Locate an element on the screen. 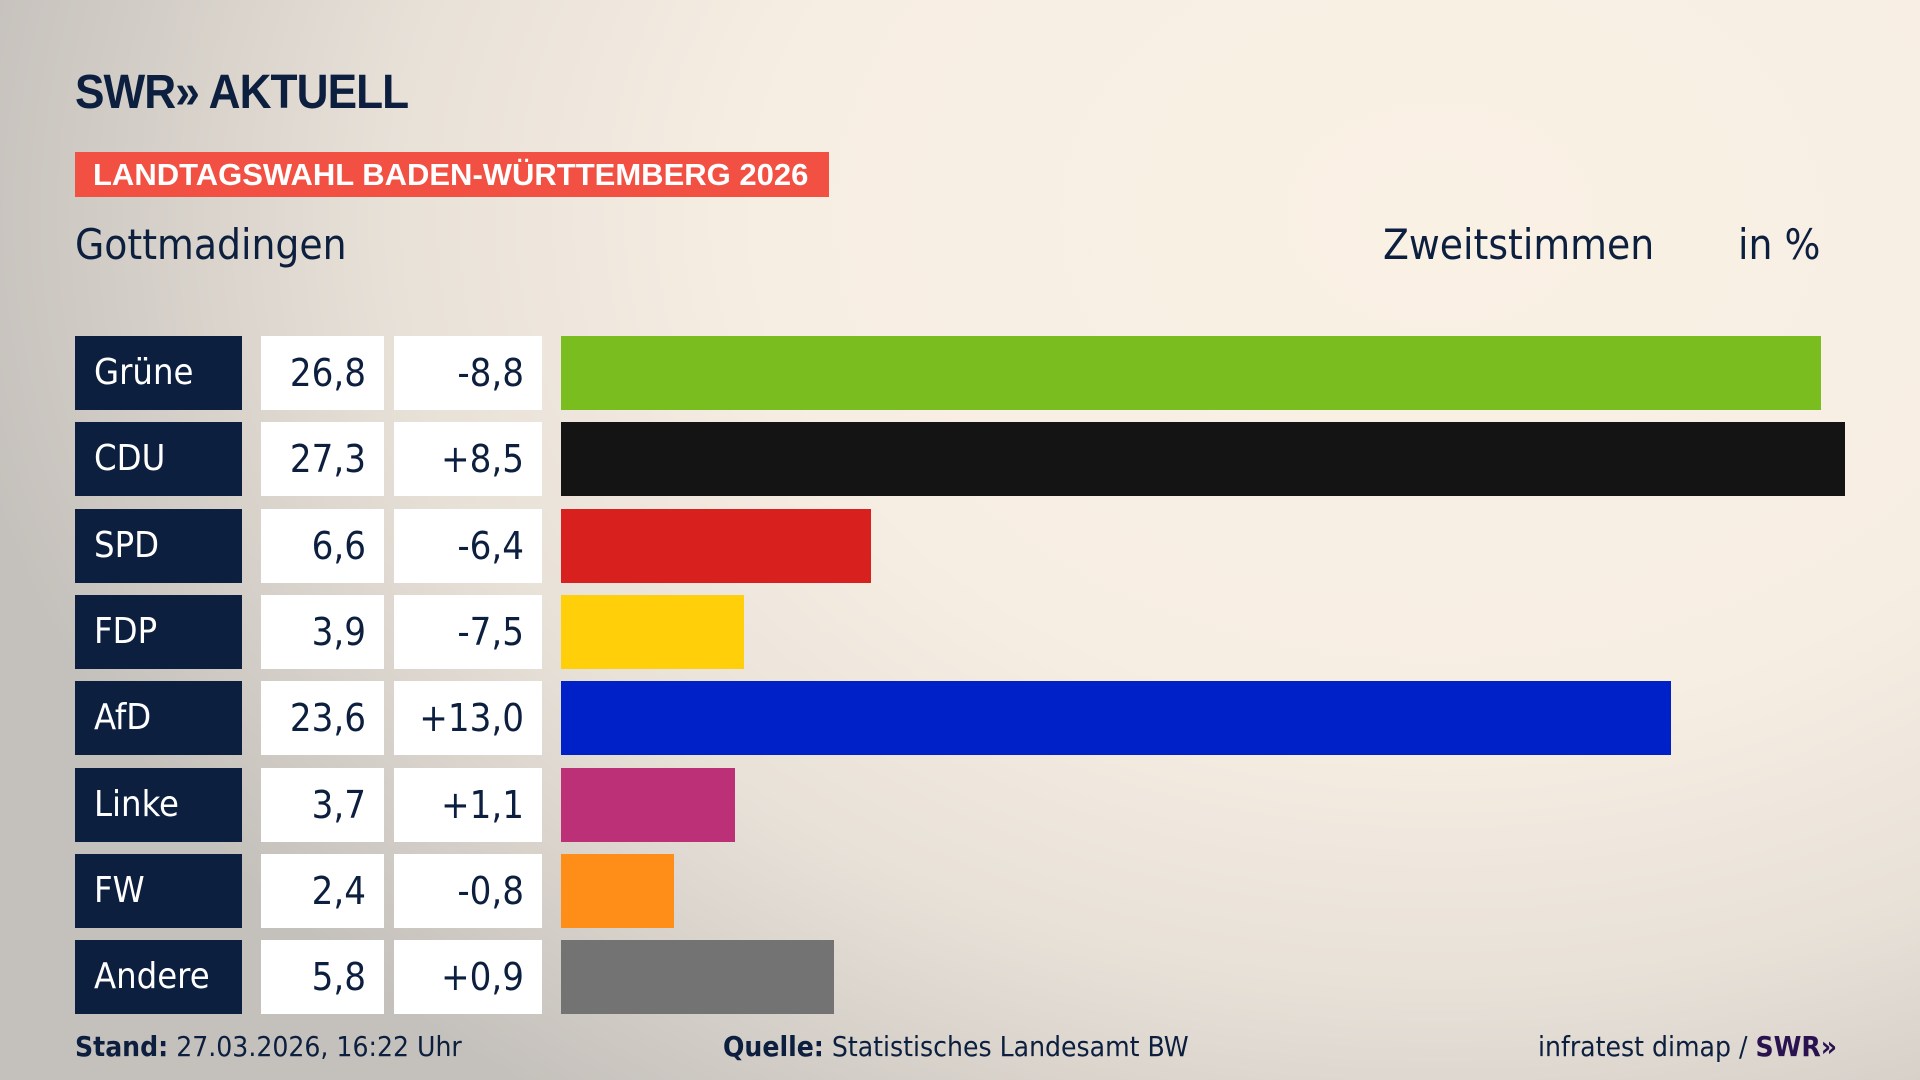 This screenshot has width=1920, height=1080. election-badge: LANDTAGSWAHL BADEN-WÜRTTEMBERG 2026 is located at coordinates (452, 174).